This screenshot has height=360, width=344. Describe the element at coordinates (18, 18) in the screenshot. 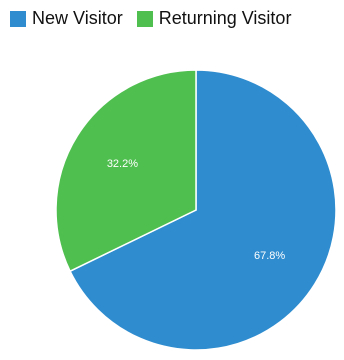

I see `legend-swatch-new-visitor` at that location.